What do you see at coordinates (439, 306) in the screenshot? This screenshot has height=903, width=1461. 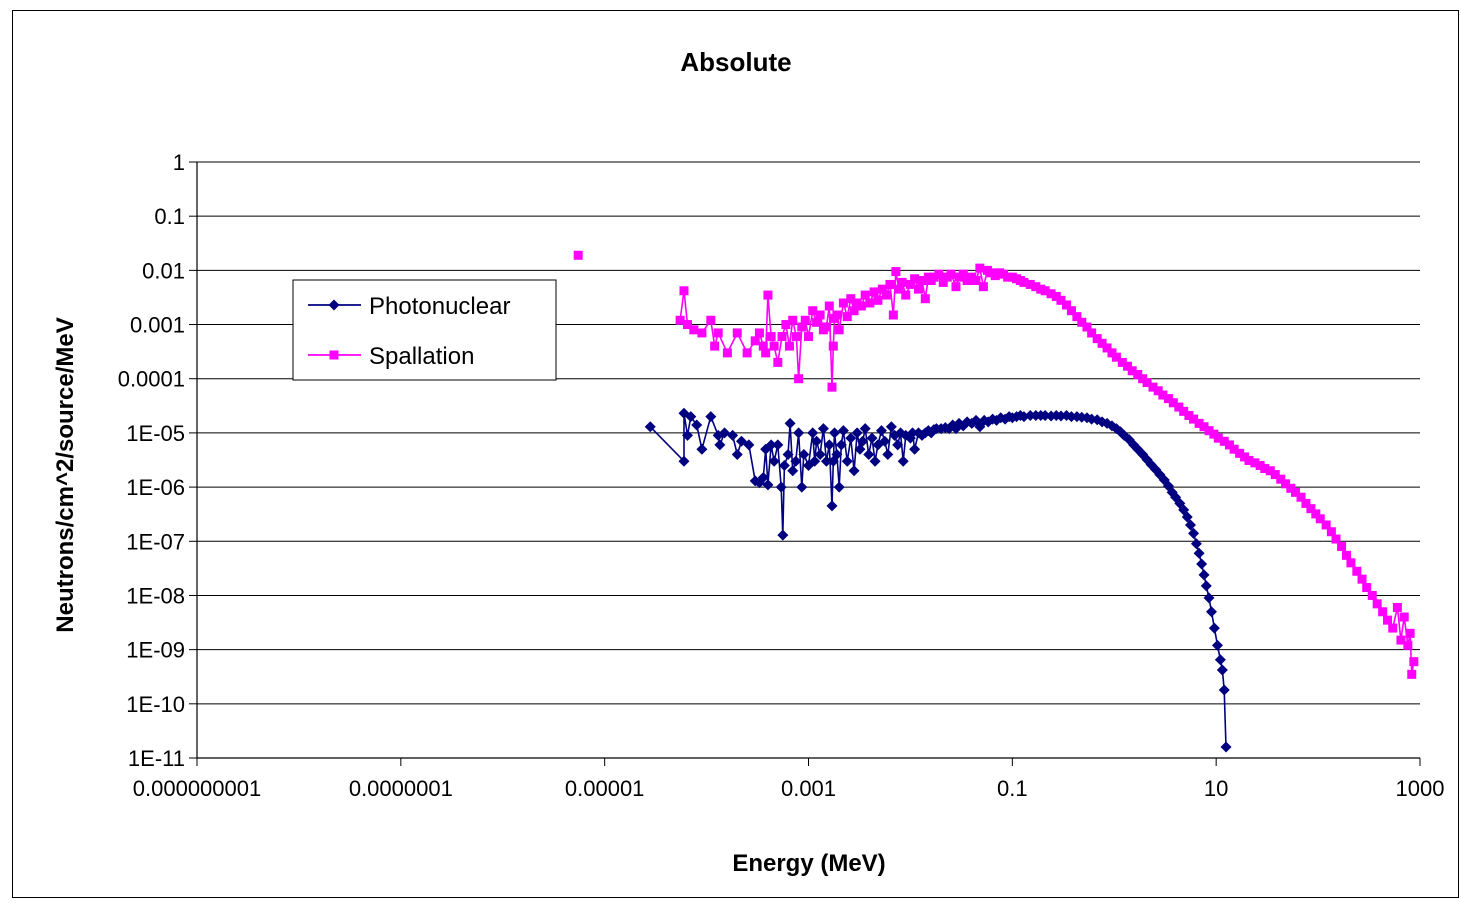 I see `legend-label: Photonuclear` at bounding box center [439, 306].